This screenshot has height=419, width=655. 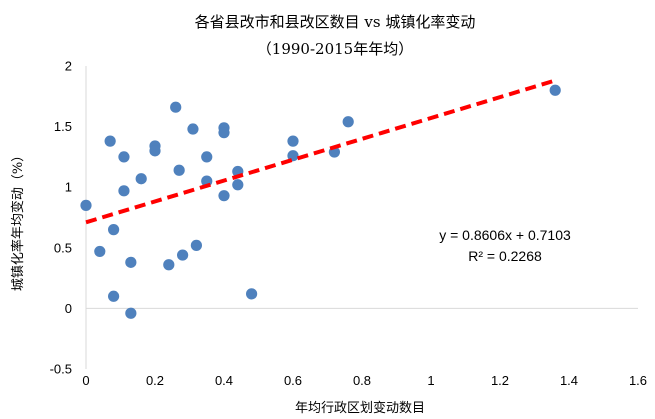 What do you see at coordinates (505, 235) in the screenshot?
I see `trendline-equation: y = 0.8606x + 0.7103` at bounding box center [505, 235].